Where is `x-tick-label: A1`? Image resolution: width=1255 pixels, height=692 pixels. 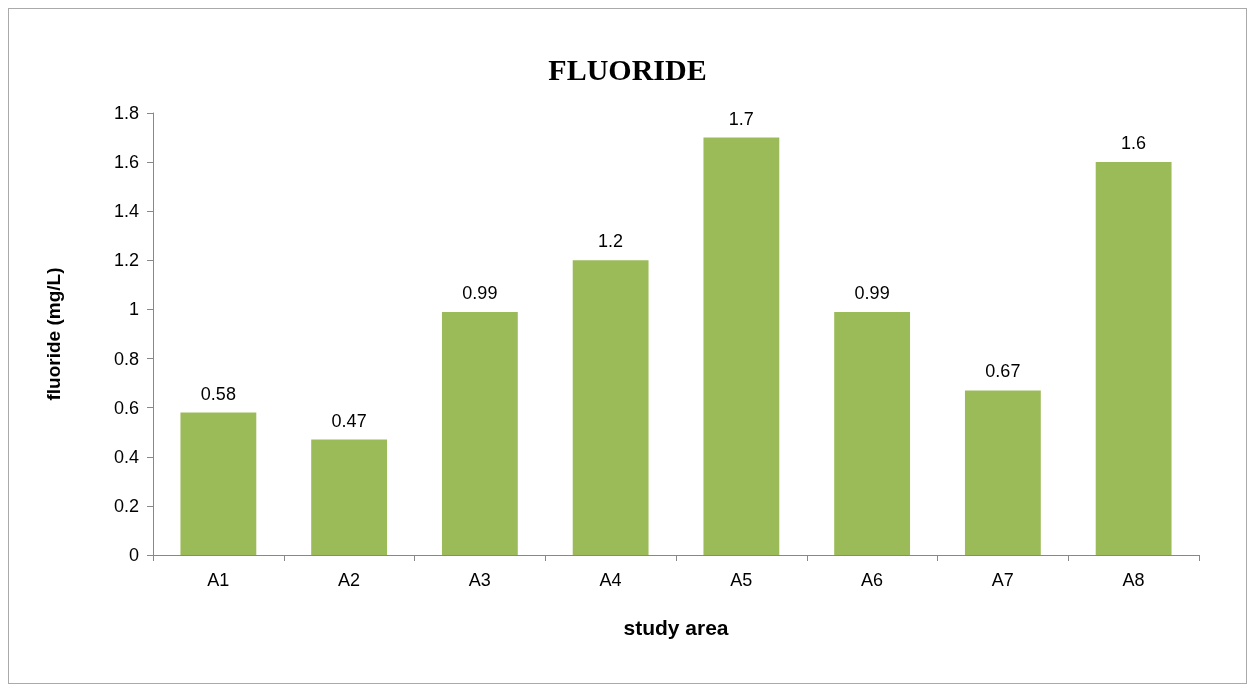
x-tick-label: A1 is located at coordinates (218, 580).